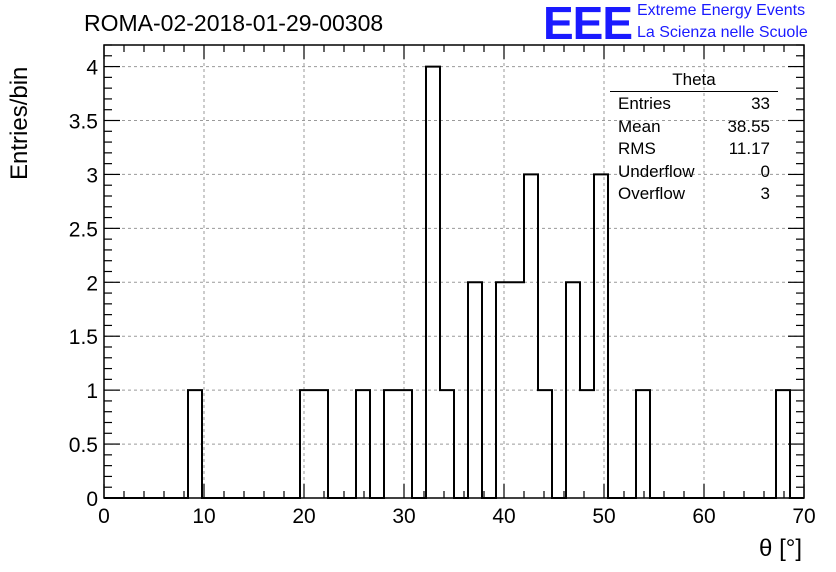 The width and height of the screenshot is (836, 572). I want to click on y-tick-label: 2, so click(92, 283).